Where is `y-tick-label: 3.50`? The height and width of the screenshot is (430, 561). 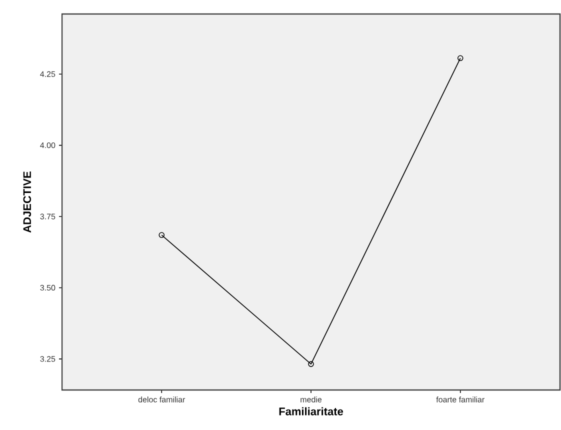 y-tick-label: 3.50 is located at coordinates (48, 287).